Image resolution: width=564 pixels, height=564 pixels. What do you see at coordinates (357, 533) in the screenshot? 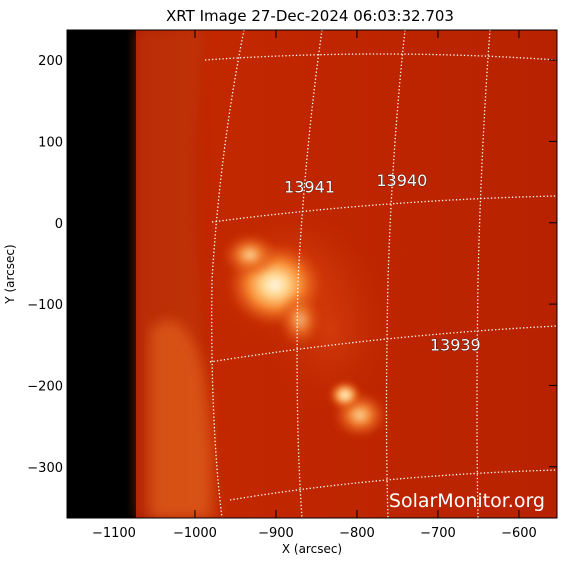
I see `x-tick-label: −800` at bounding box center [357, 533].